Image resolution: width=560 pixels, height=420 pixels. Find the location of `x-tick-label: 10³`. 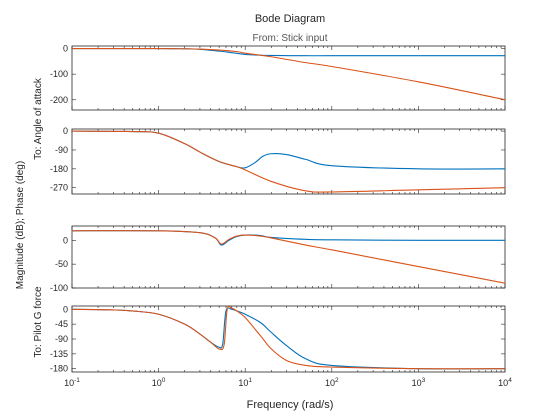

x-tick-label: 10³ is located at coordinates (419, 382).